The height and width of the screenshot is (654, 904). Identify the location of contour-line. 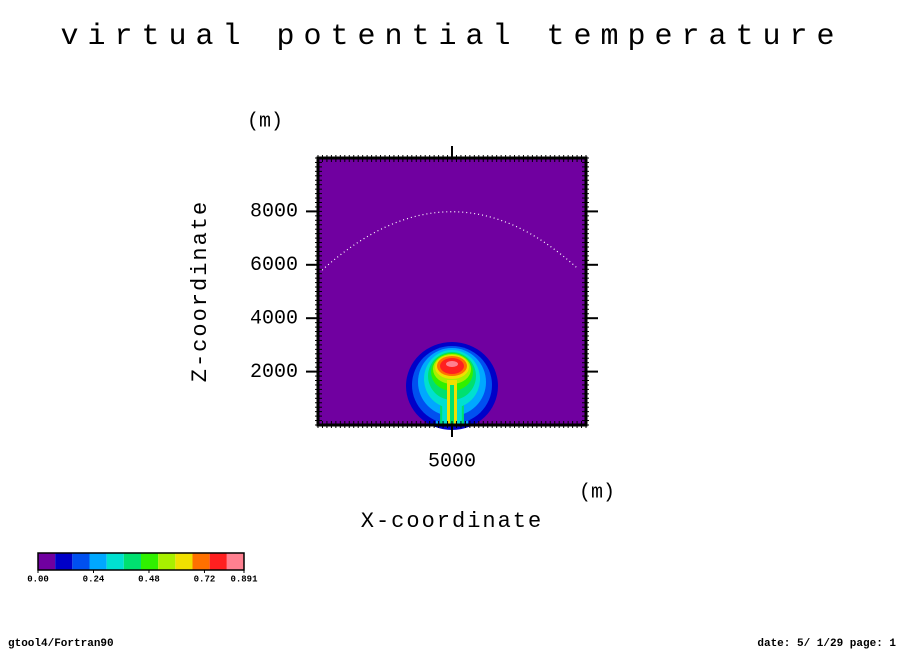
(450, 241).